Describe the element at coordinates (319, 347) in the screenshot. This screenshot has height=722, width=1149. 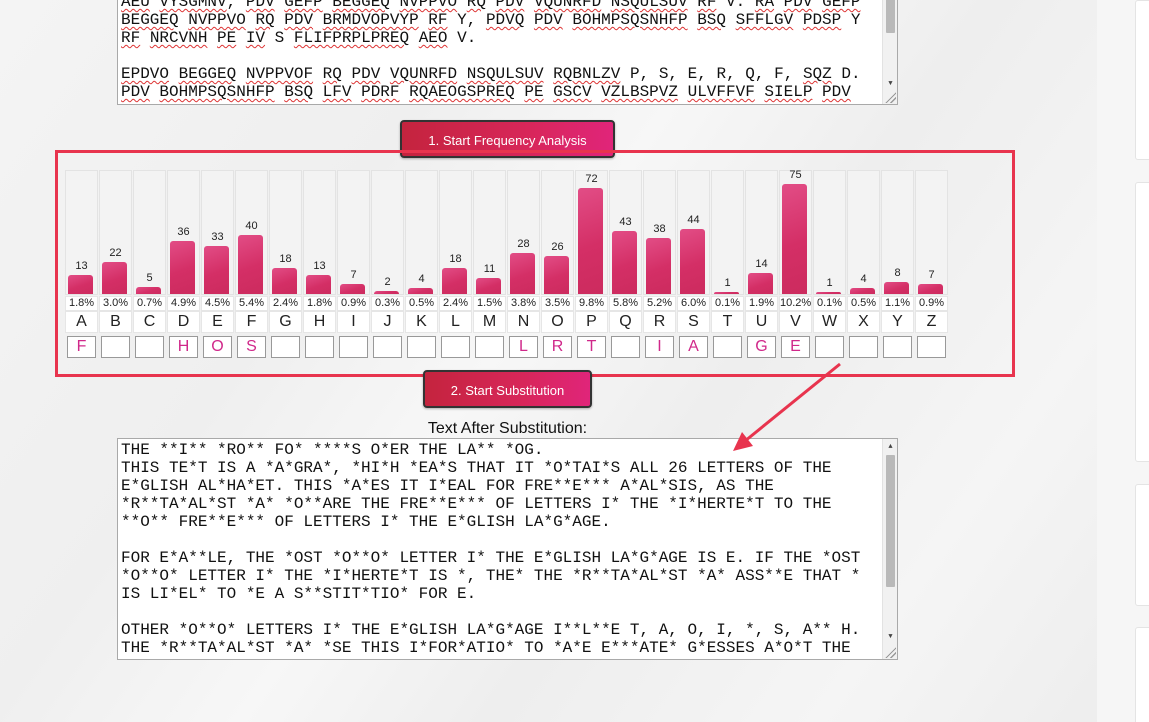
I see `substitution-input-h` at that location.